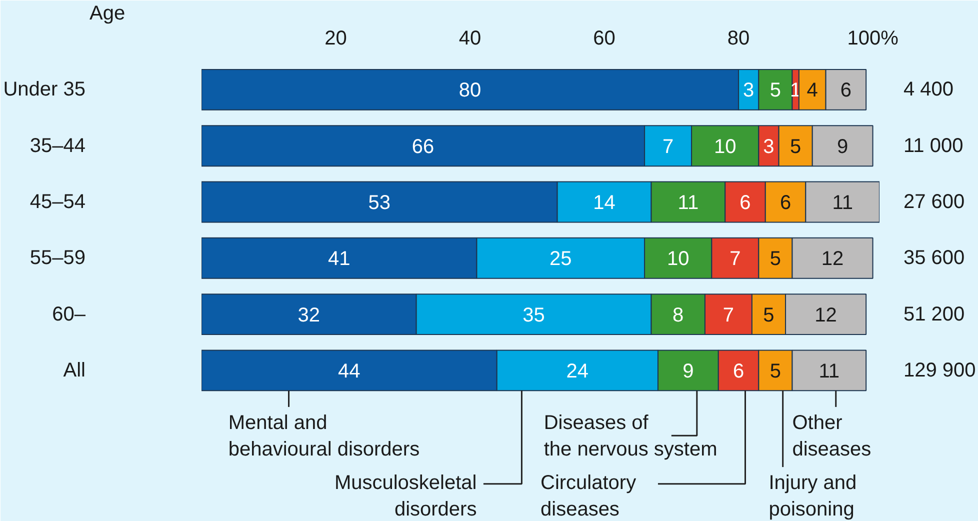 This screenshot has height=521, width=978. What do you see at coordinates (577, 371) in the screenshot?
I see `data-label: 24` at bounding box center [577, 371].